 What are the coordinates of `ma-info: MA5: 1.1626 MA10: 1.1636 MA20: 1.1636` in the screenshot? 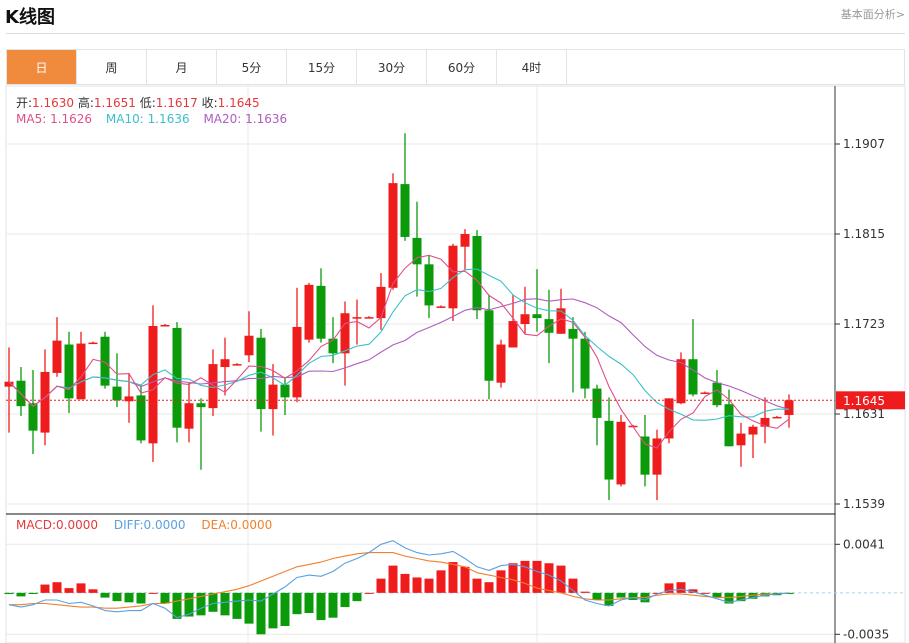 It's located at (151, 119).